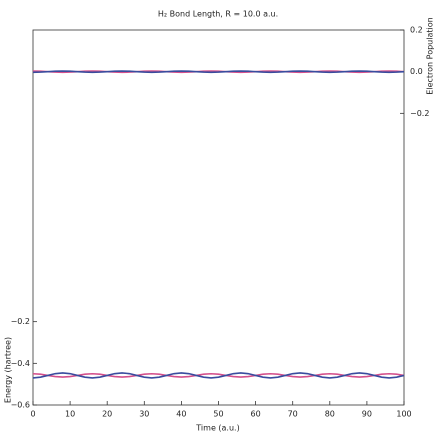 This screenshot has height=436, width=436. Describe the element at coordinates (416, 71) in the screenshot. I see `y2-tick-label: 0.0` at that location.